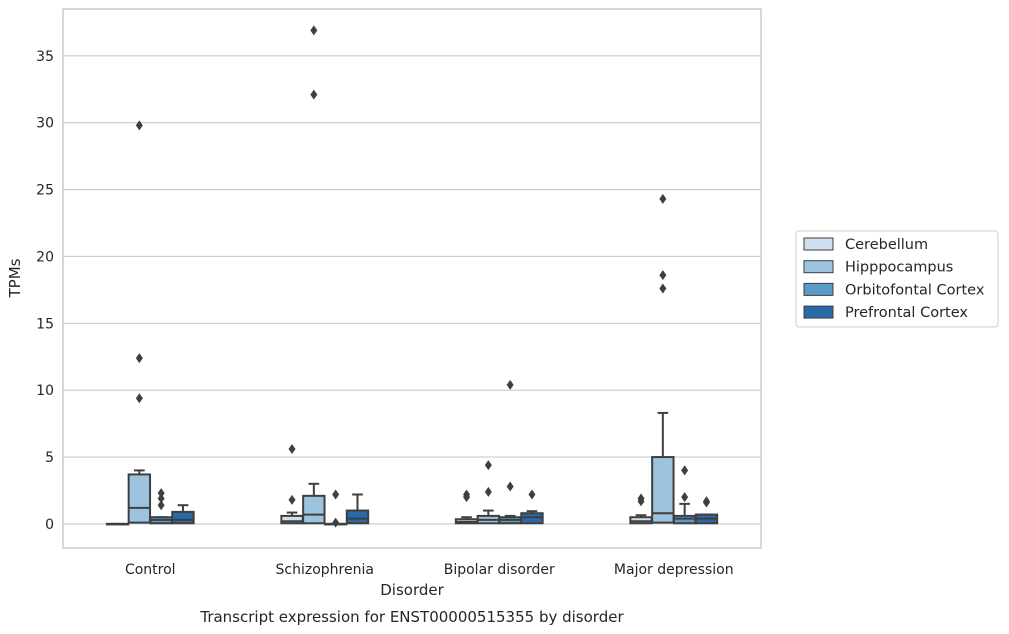 This screenshot has width=1009, height=634. I want to click on y-tick-label: 0, so click(49, 525).